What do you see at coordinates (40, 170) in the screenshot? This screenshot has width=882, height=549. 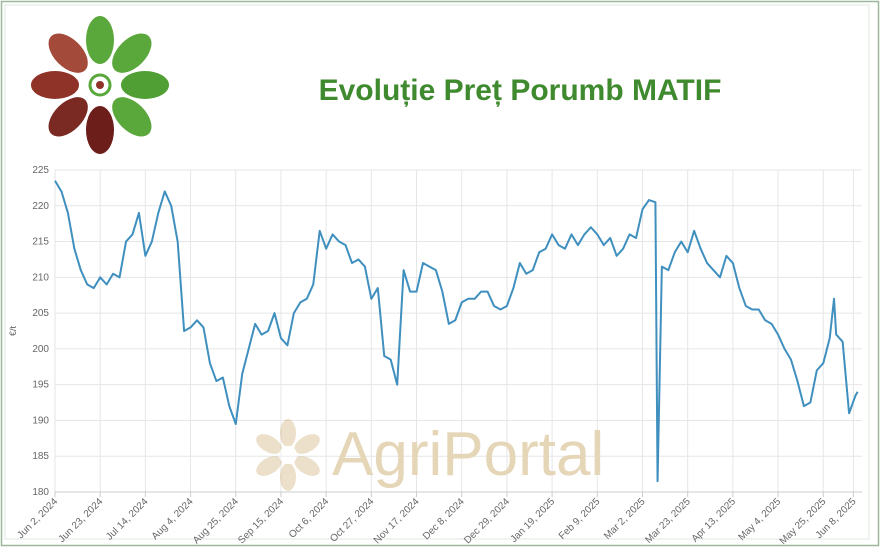 I see `y-tick-label: 225` at bounding box center [40, 170].